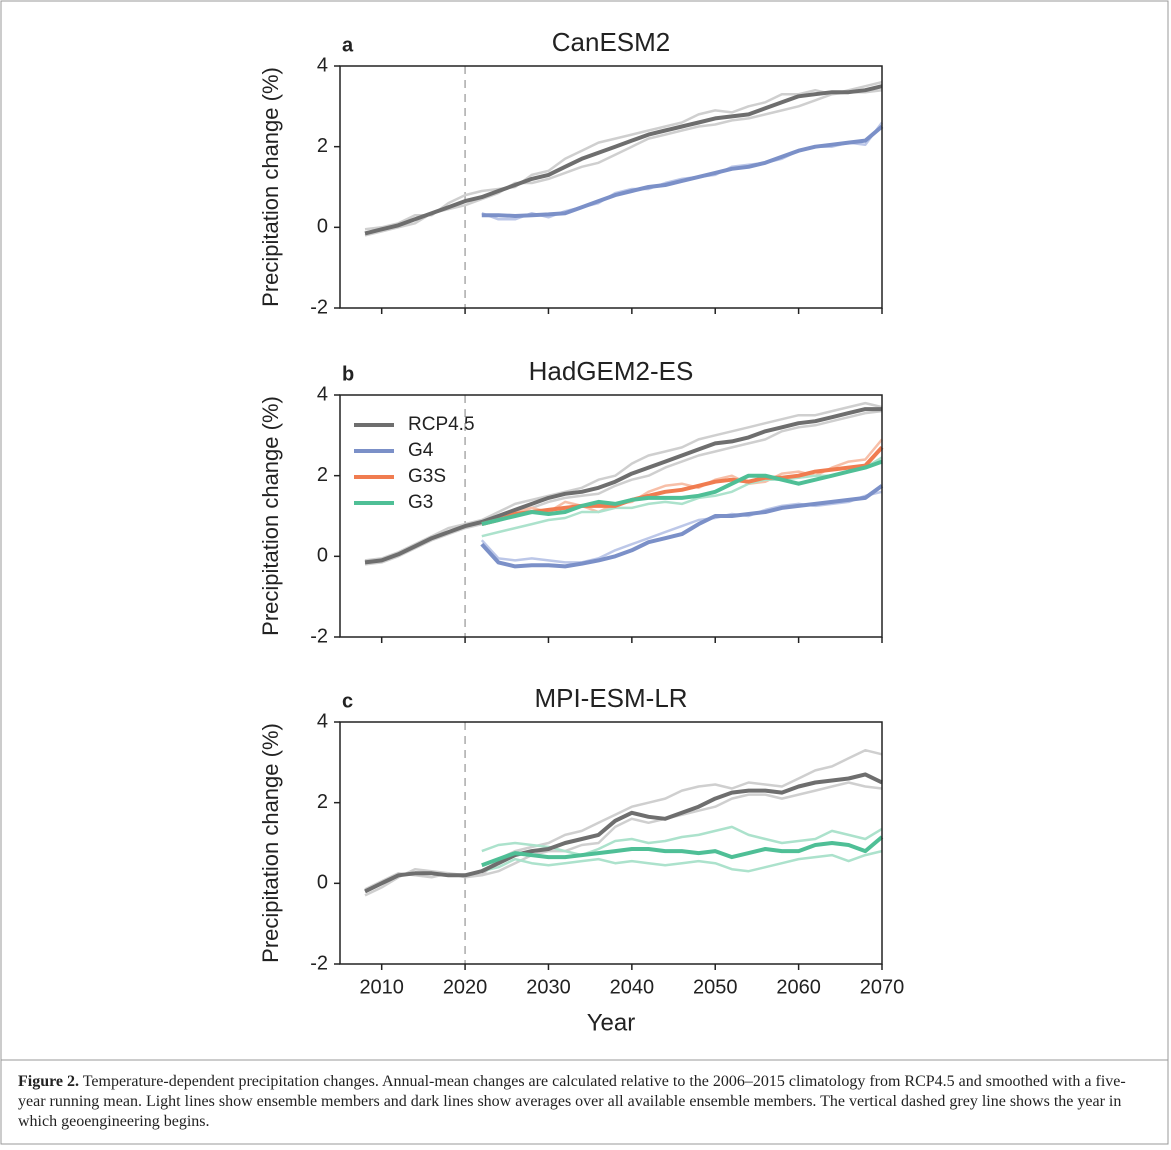 This screenshot has width=1171, height=1150. I want to click on x-axis-label: Year, so click(611, 1022).